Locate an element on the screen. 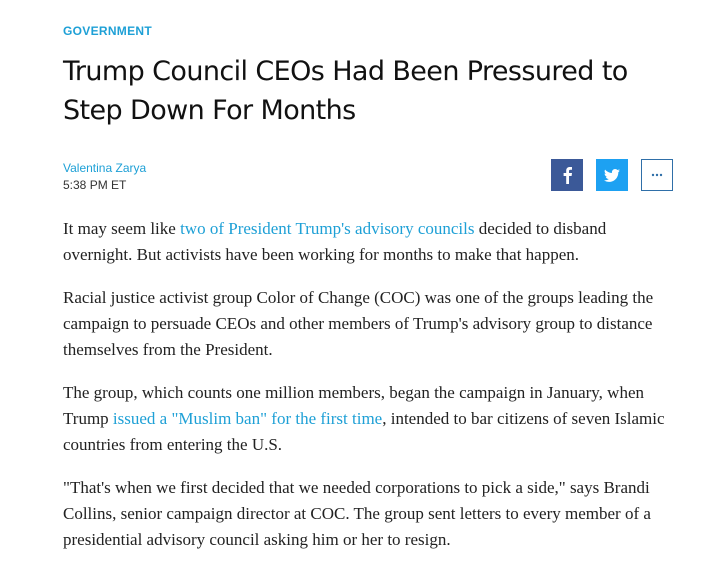 This screenshot has height=588, width=722. section-tag: GOVERNMENT is located at coordinates (108, 31).